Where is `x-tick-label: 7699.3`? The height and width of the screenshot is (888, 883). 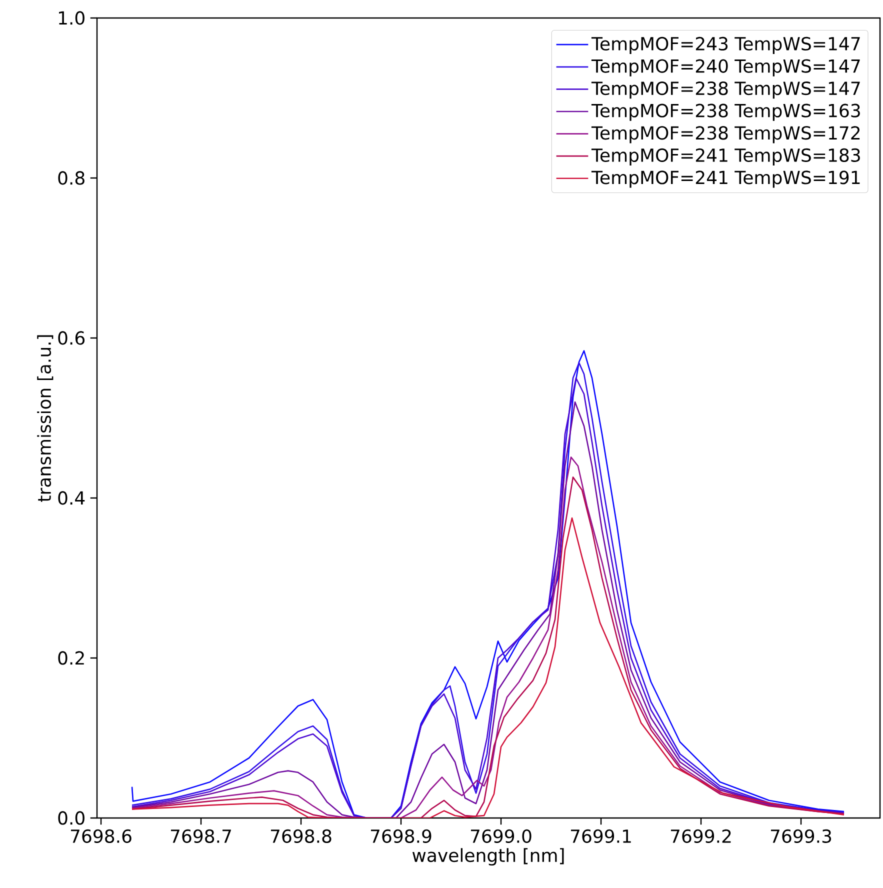 x-tick-label: 7699.3 is located at coordinates (801, 836).